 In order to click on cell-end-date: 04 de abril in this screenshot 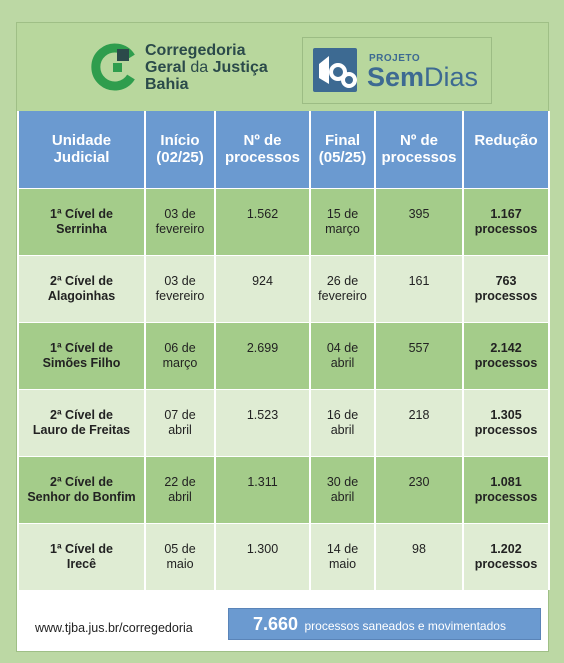, I will do `click(342, 355)`.